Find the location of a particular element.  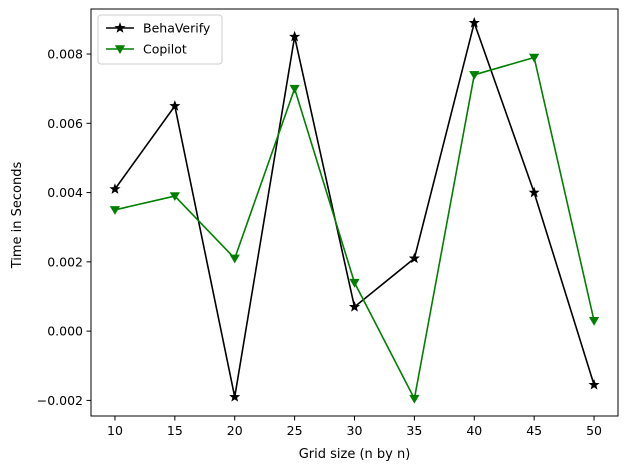

y-tick-label: 0.002 is located at coordinates (65, 261).